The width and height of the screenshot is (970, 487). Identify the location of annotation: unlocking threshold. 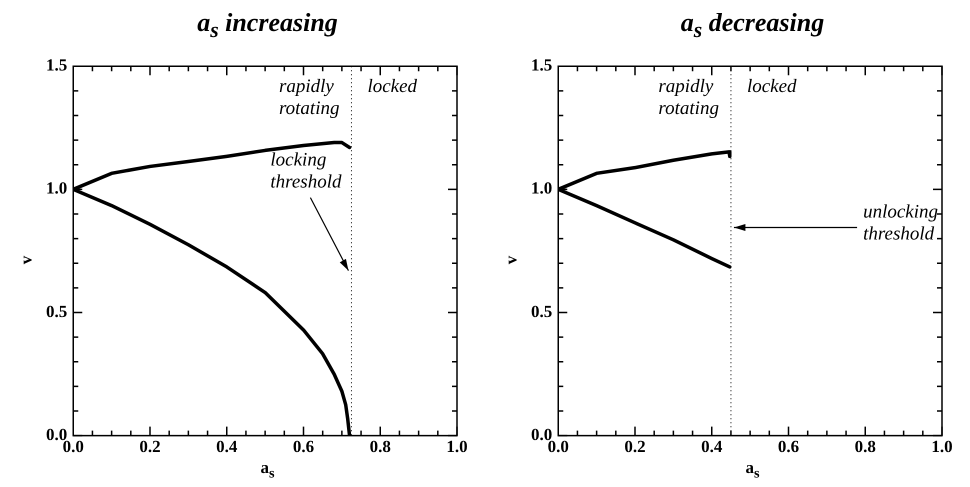
(900, 223).